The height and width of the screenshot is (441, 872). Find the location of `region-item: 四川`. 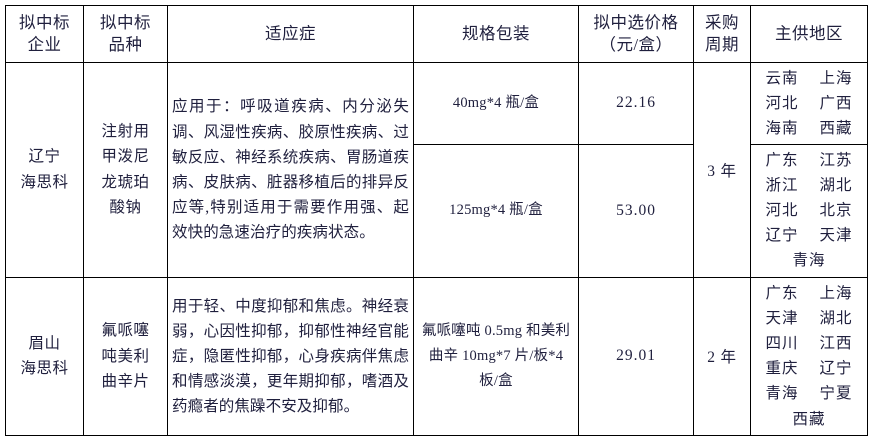

region-item: 四川 is located at coordinates (782, 344).